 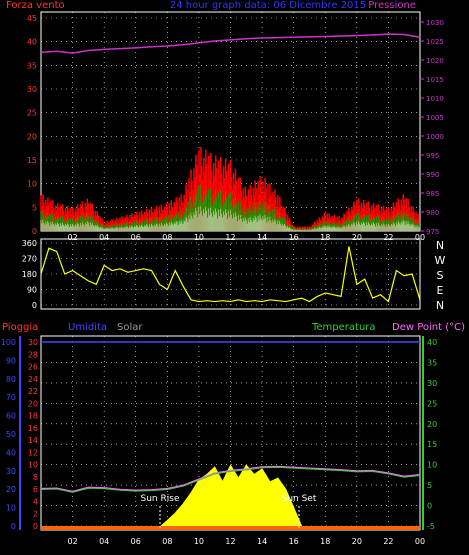 What do you see at coordinates (432, 194) in the screenshot?
I see `pressure-tick-label: 985` at bounding box center [432, 194].